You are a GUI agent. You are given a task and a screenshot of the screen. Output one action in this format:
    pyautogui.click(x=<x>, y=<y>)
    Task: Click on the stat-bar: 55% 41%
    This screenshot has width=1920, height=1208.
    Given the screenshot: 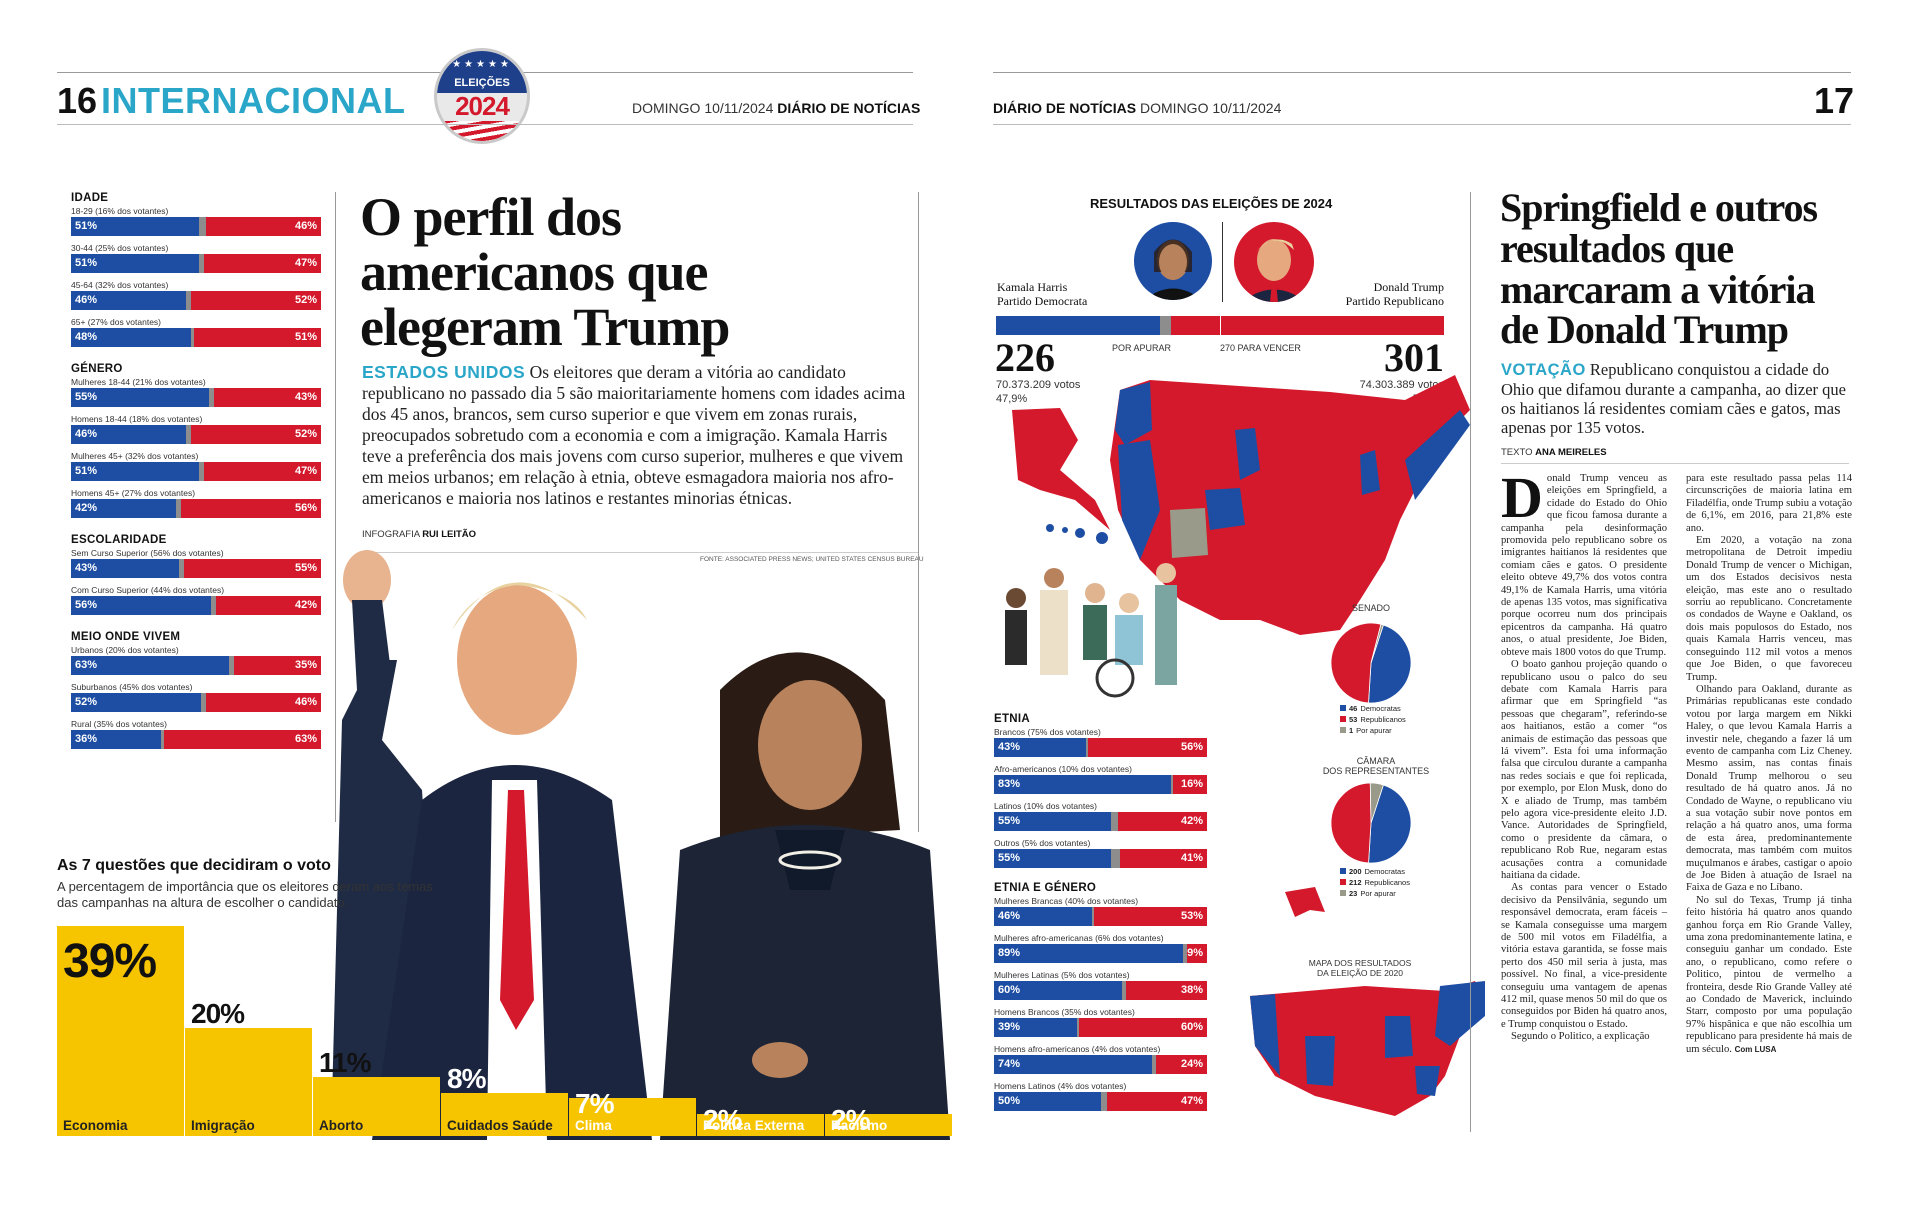 What is the action you would take?
    pyautogui.click(x=1100, y=858)
    